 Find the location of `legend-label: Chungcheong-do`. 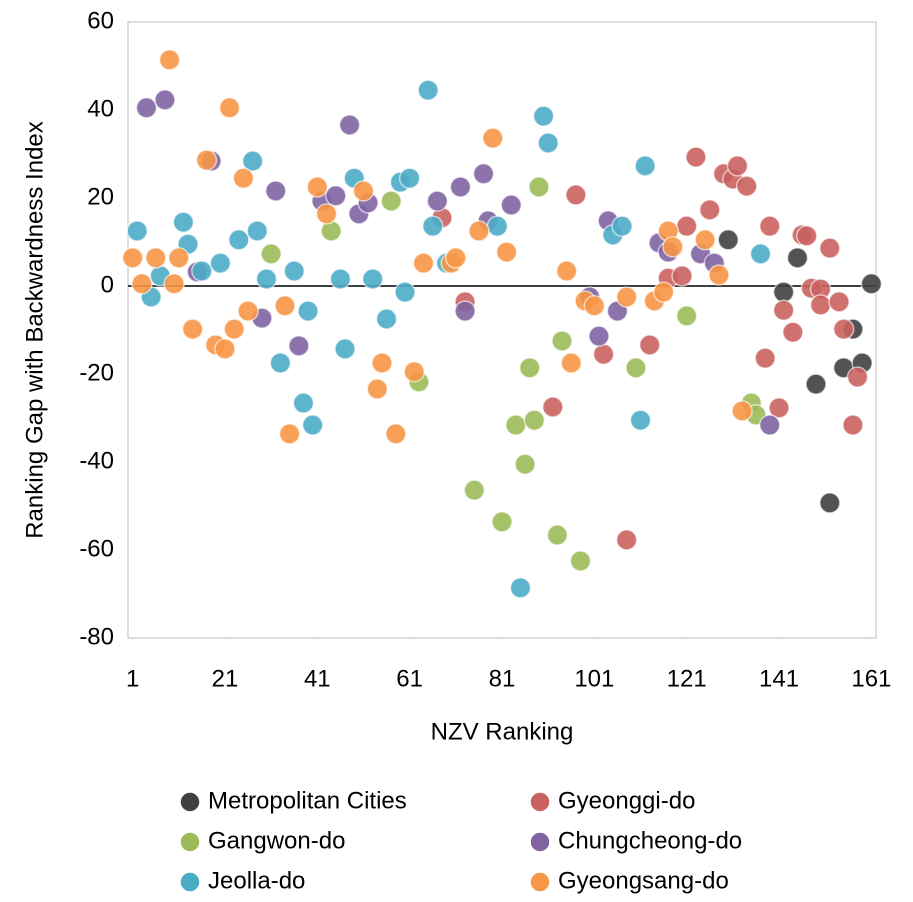

legend-label: Chungcheong-do is located at coordinates (650, 840).